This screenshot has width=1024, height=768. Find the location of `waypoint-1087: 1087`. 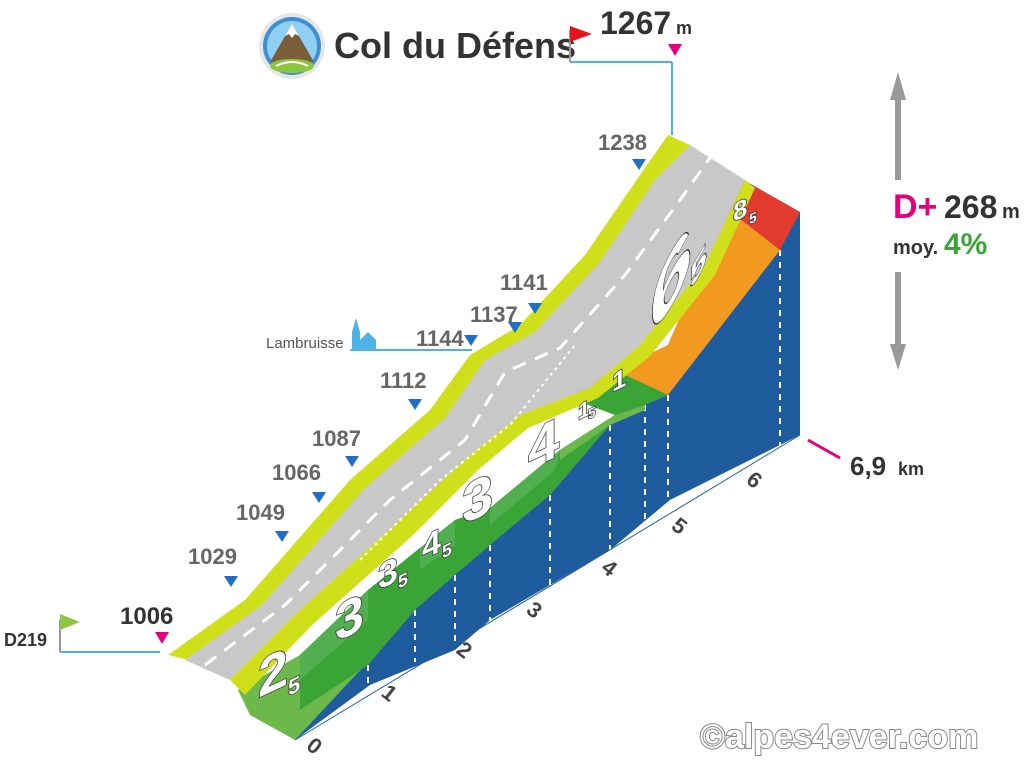

waypoint-1087: 1087 is located at coordinates (336, 438).